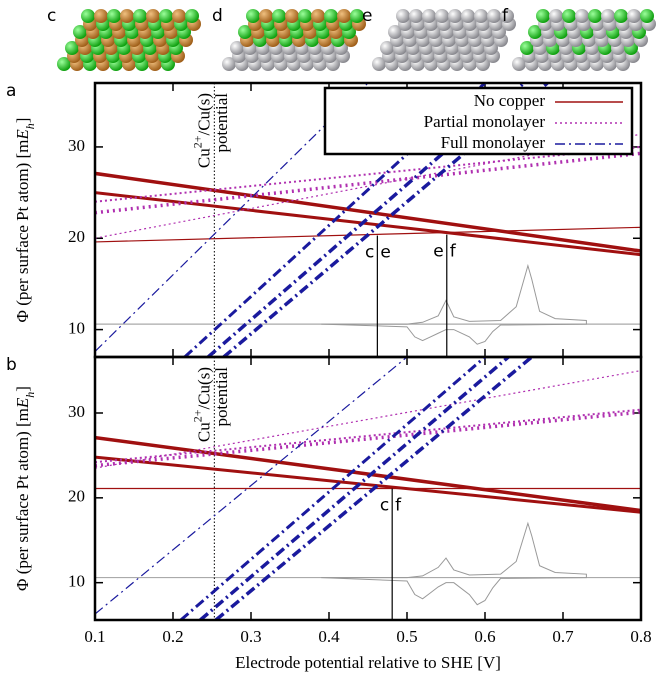 This screenshot has width=657, height=679. Describe the element at coordinates (398, 506) in the screenshot. I see `marker-label: f` at that location.